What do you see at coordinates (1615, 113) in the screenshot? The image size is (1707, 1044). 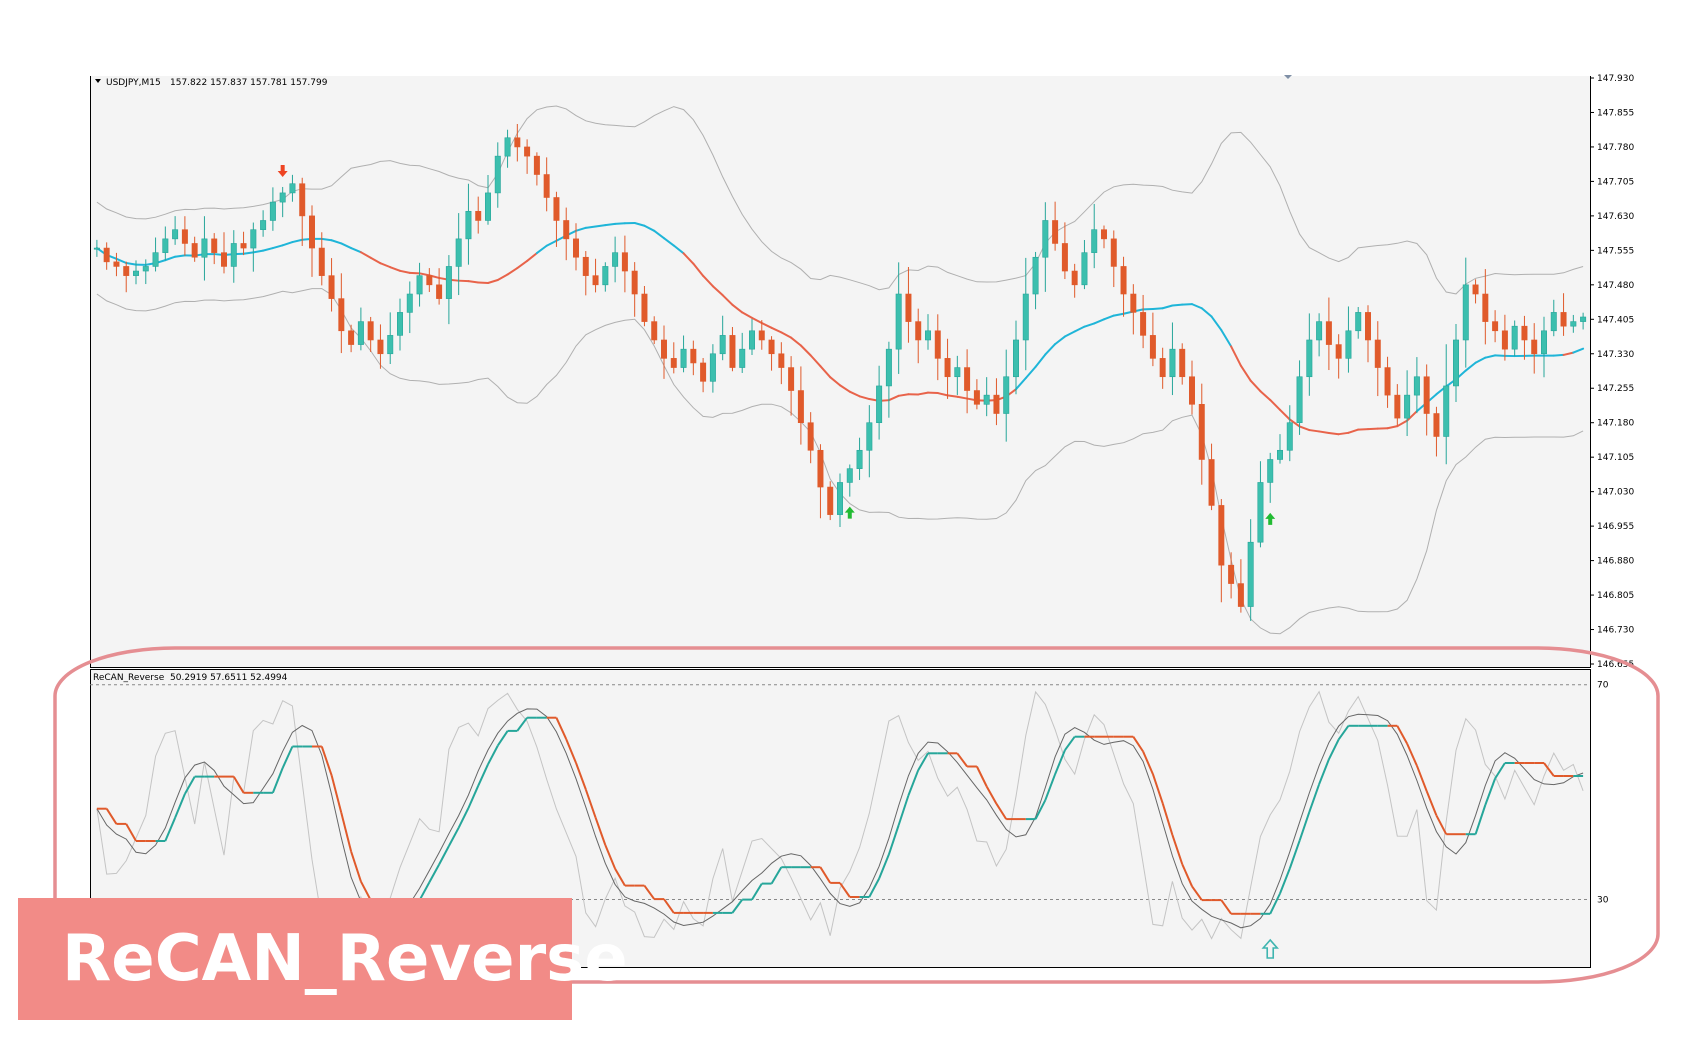 I see `price-tick-label: 147.855` at bounding box center [1615, 113].